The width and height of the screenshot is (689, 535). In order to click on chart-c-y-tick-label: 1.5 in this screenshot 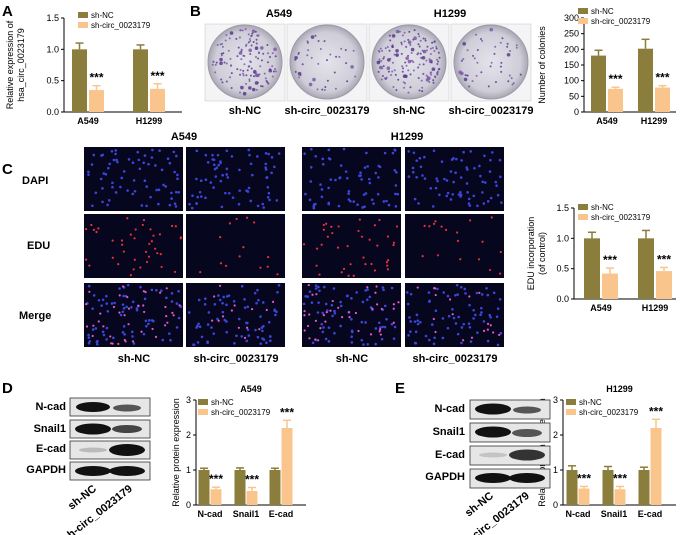, I will do `click(562, 208)`.